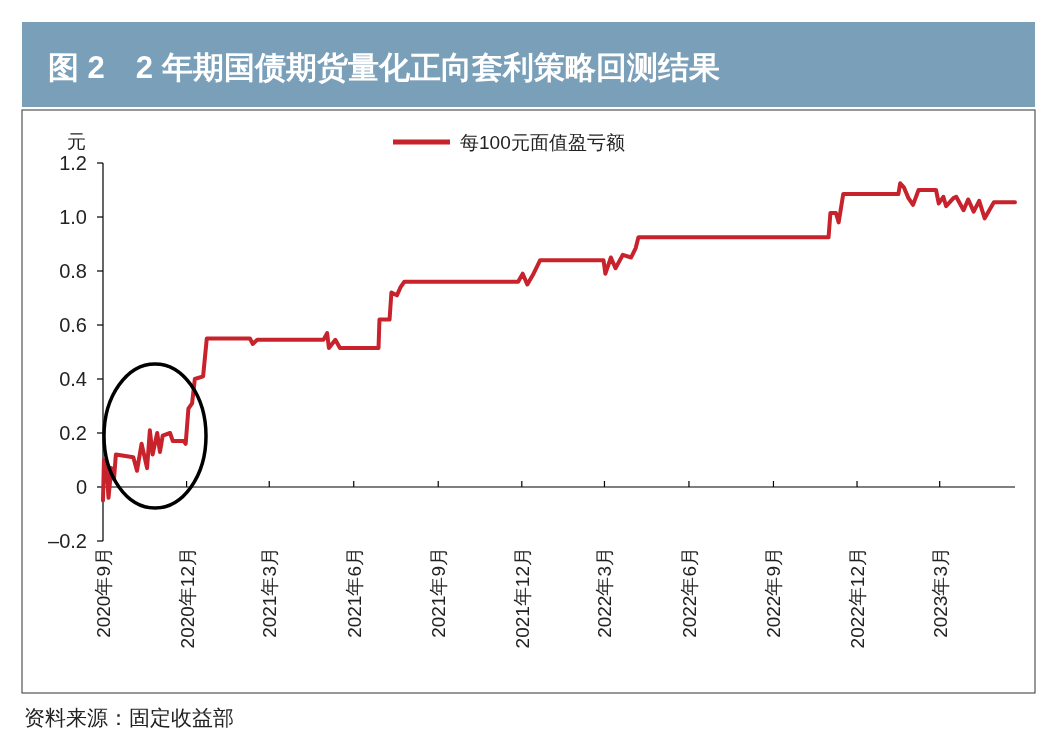 This screenshot has width=1052, height=747. Describe the element at coordinates (774, 592) in the screenshot. I see `x-tick-label: 2022年9月` at that location.